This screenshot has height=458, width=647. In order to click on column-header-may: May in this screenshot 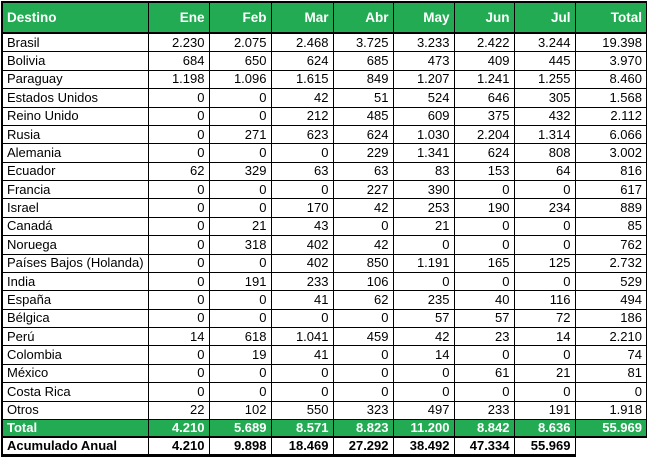, I will do `click(423, 17)`.